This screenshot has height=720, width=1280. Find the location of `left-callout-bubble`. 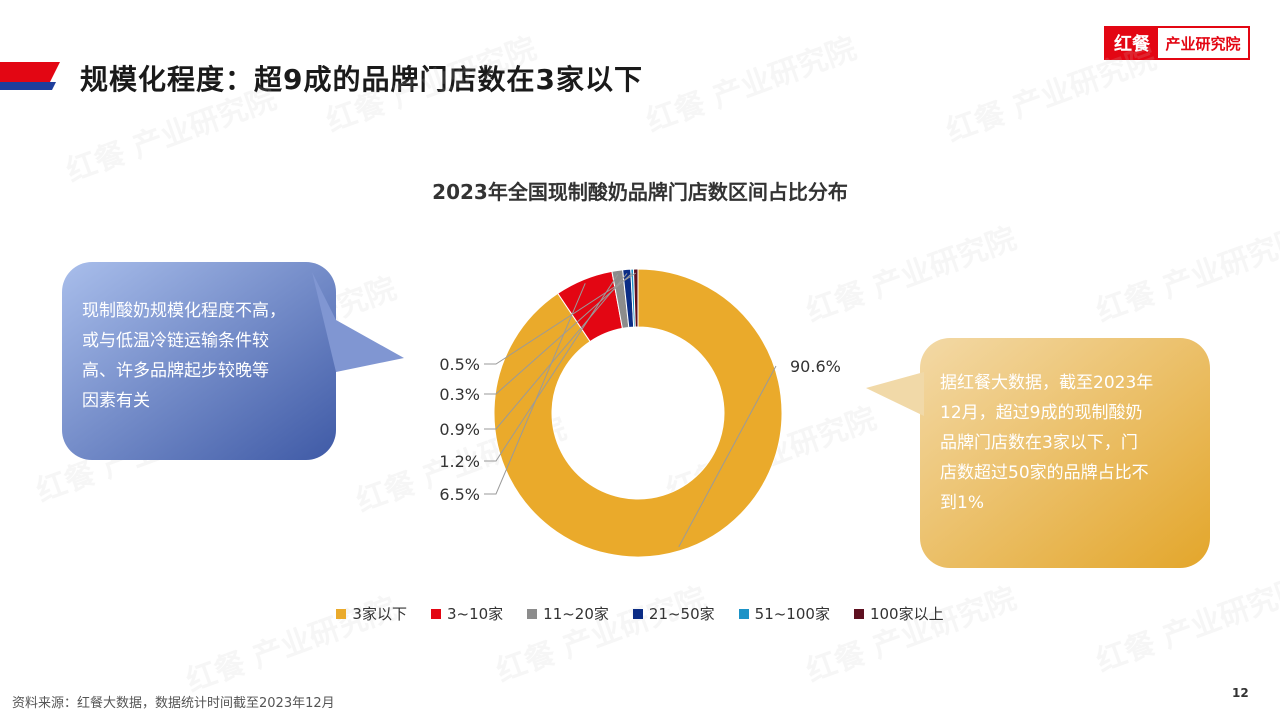

left-callout-bubble is located at coordinates (233, 361).